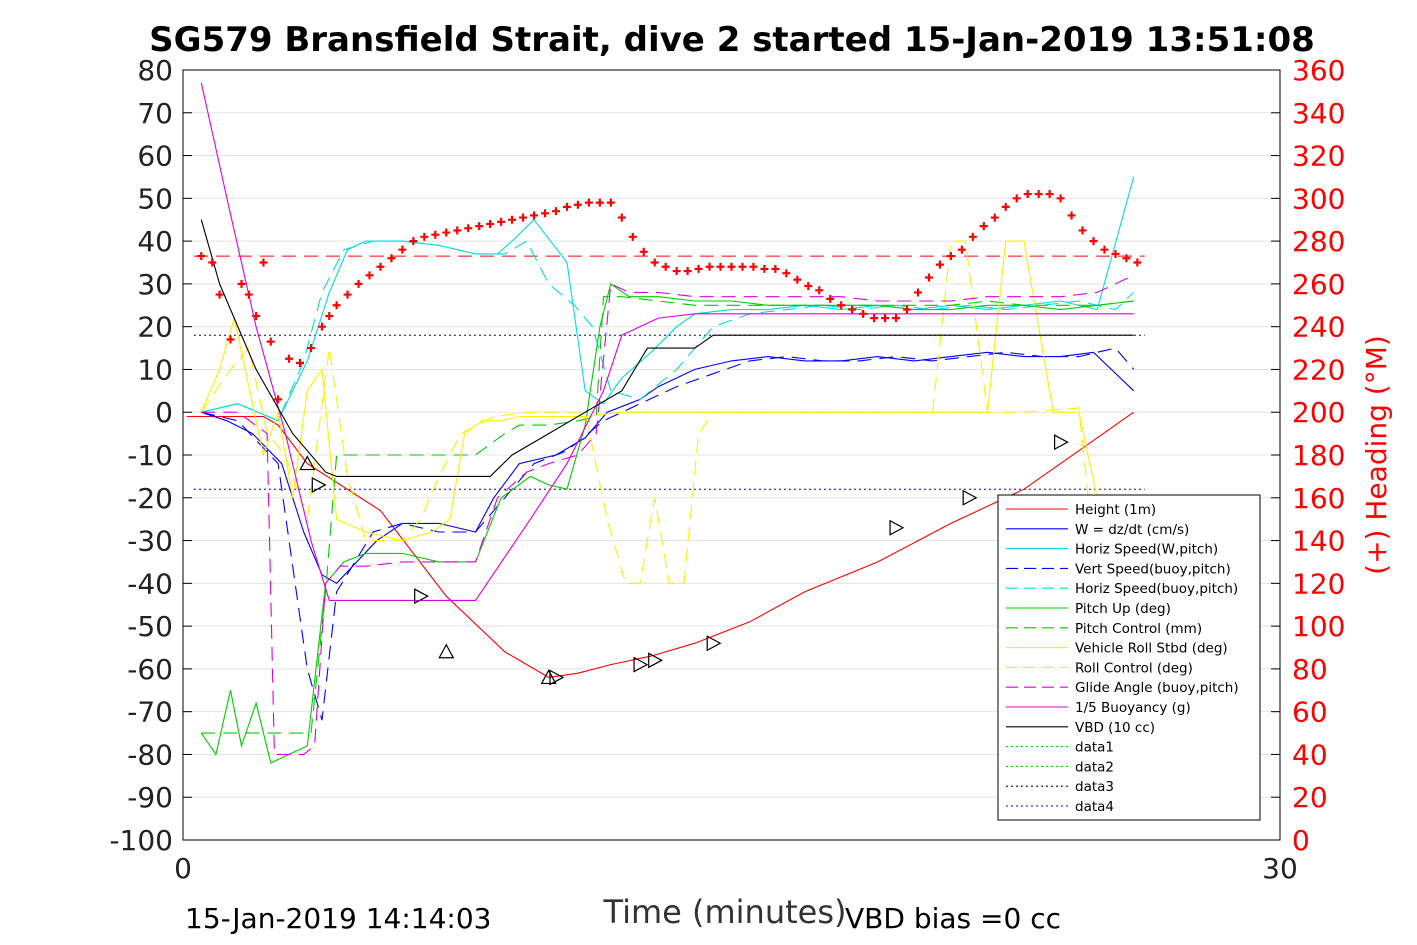 The height and width of the screenshot is (945, 1417). Describe the element at coordinates (1094, 807) in the screenshot. I see `legend-label: data4` at that location.